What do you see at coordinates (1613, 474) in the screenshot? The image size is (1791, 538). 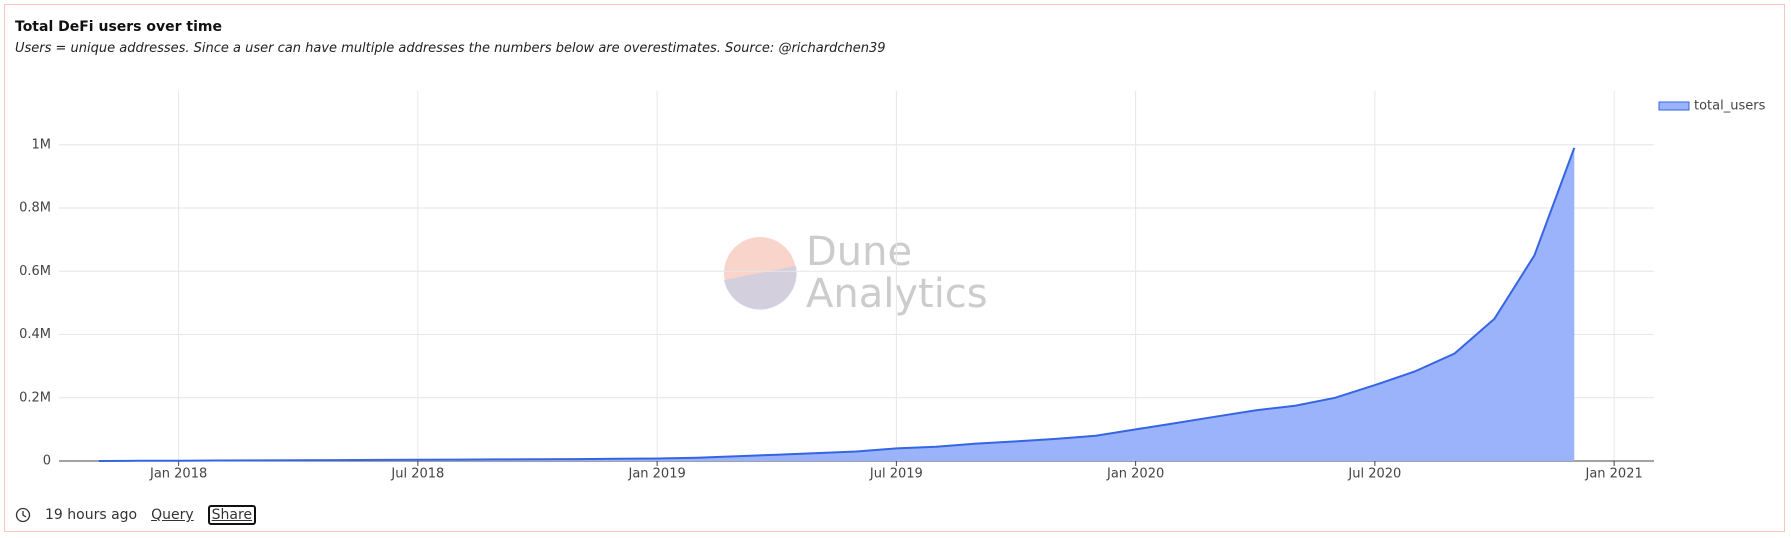 I see `x-tick-label: Jan 2021` at bounding box center [1613, 474].